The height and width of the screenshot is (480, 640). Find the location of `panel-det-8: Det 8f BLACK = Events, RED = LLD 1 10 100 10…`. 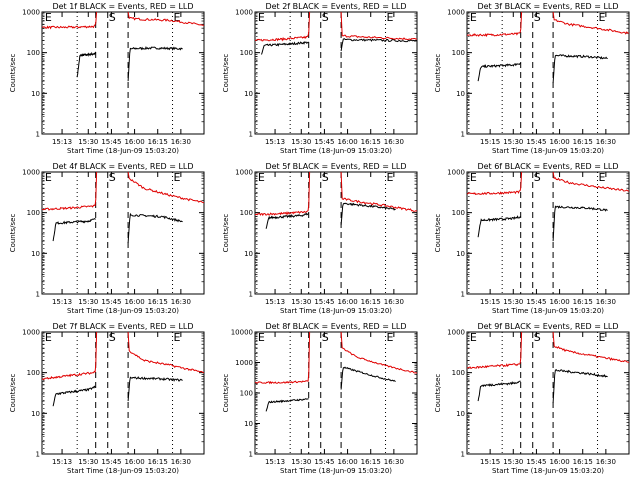

panel-det-8: Det 8f BLACK = Events, RED = LLD 1 10 100 10… is located at coordinates (320, 398).